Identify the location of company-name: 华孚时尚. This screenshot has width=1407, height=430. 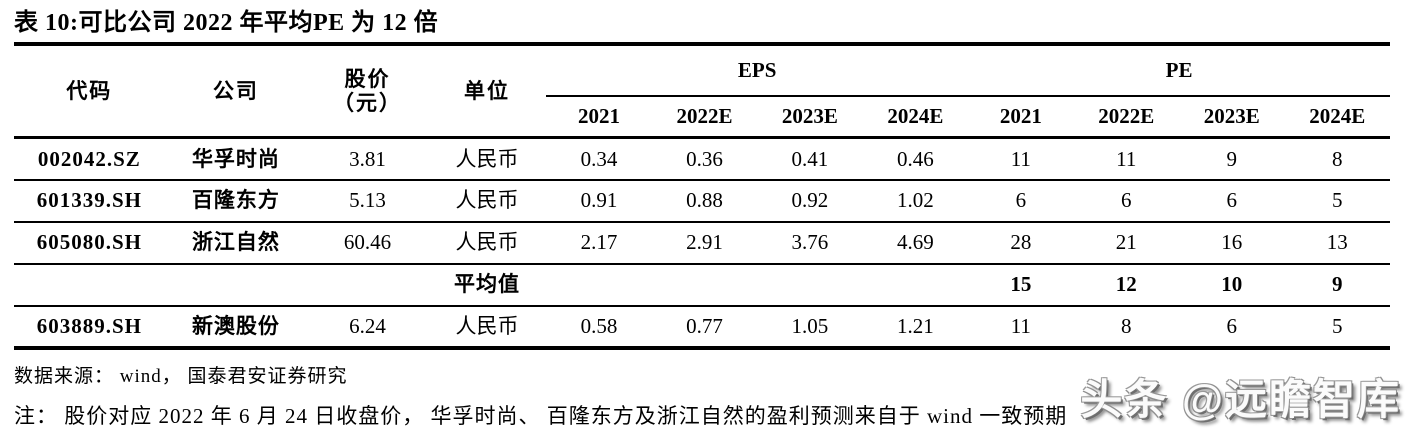
(235, 158).